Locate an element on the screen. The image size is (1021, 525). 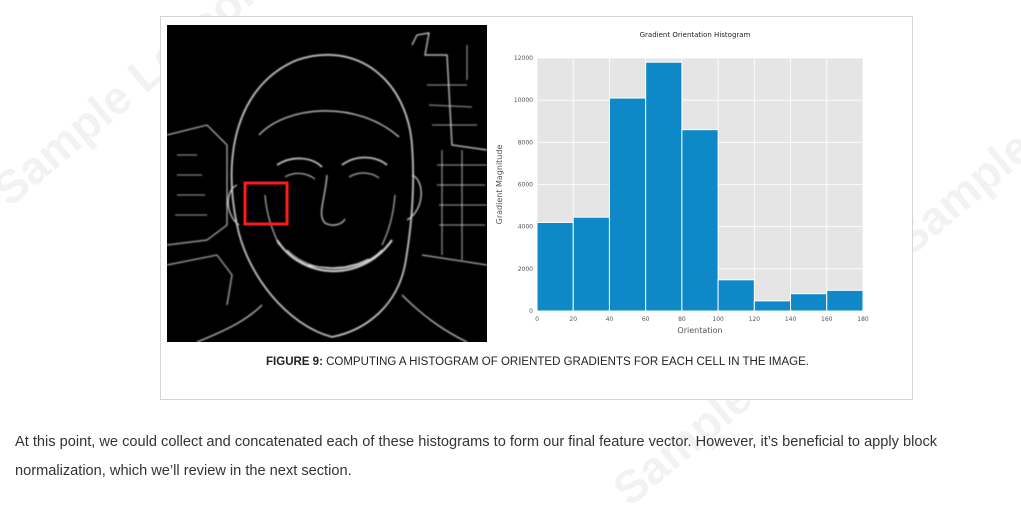
y-axis-label: Gradient Magnitude is located at coordinates (499, 185).